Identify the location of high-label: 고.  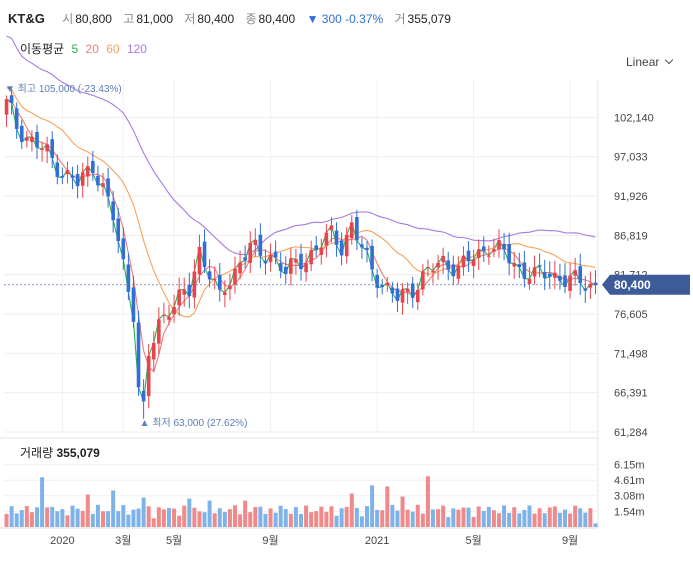
(129, 19).